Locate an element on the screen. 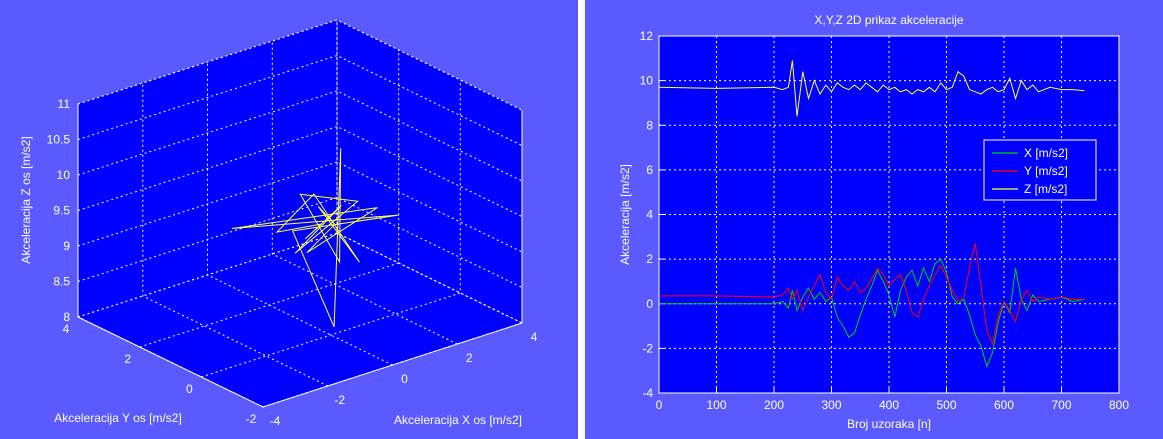 This screenshot has height=439, width=1163. x-tick-label: 800 is located at coordinates (1119, 405).